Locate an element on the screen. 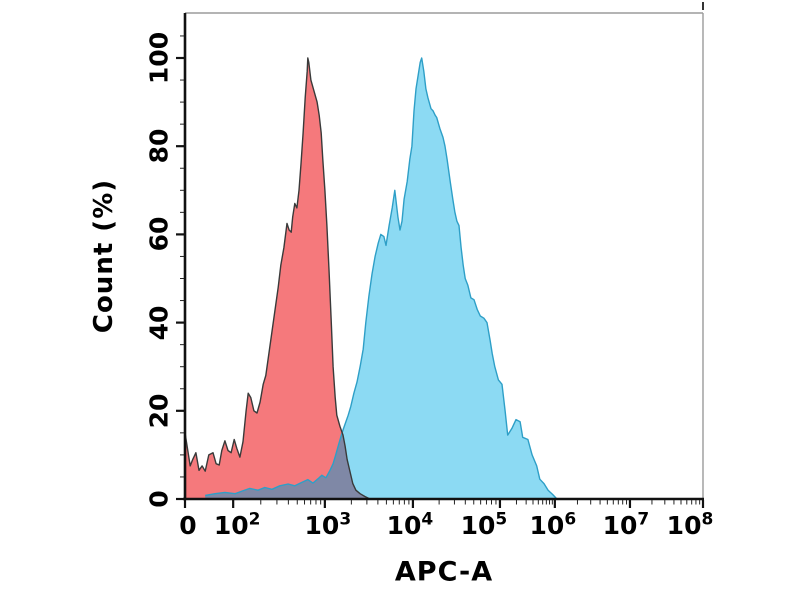 Image resolution: width=800 pixels, height=600 pixels. y-tick-label: 80 is located at coordinates (159, 146).